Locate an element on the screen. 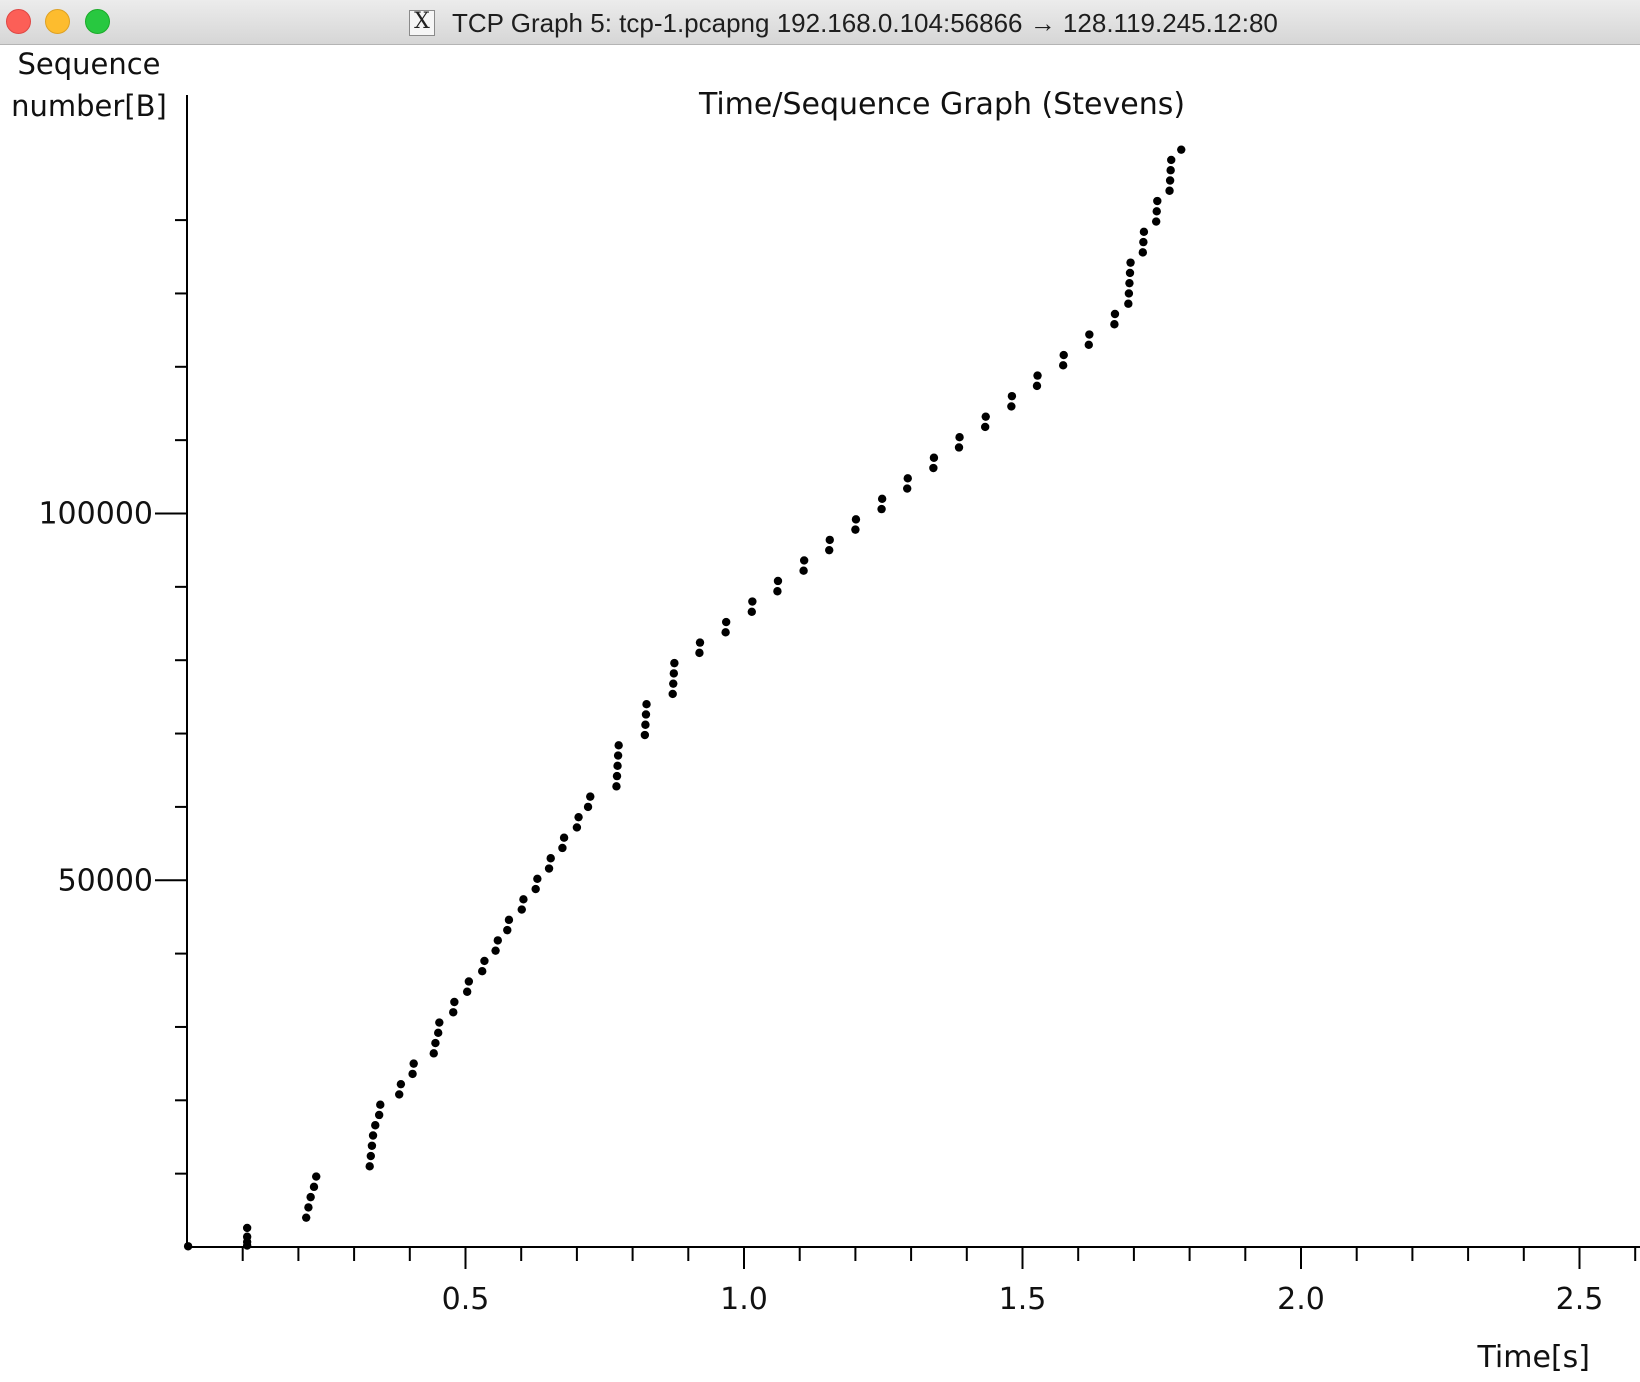 This screenshot has height=1382, width=1640. x-tick-label: 1.0 is located at coordinates (744, 1299).